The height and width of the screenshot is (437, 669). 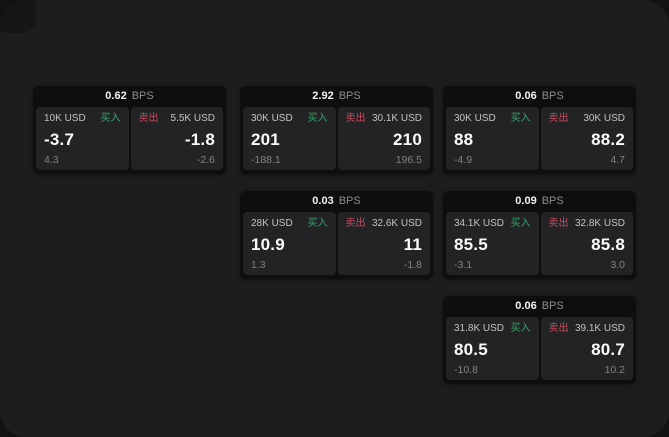 What do you see at coordinates (82, 138) in the screenshot?
I see `buy-cell: 10K USD 买入 -3.7 4.3` at bounding box center [82, 138].